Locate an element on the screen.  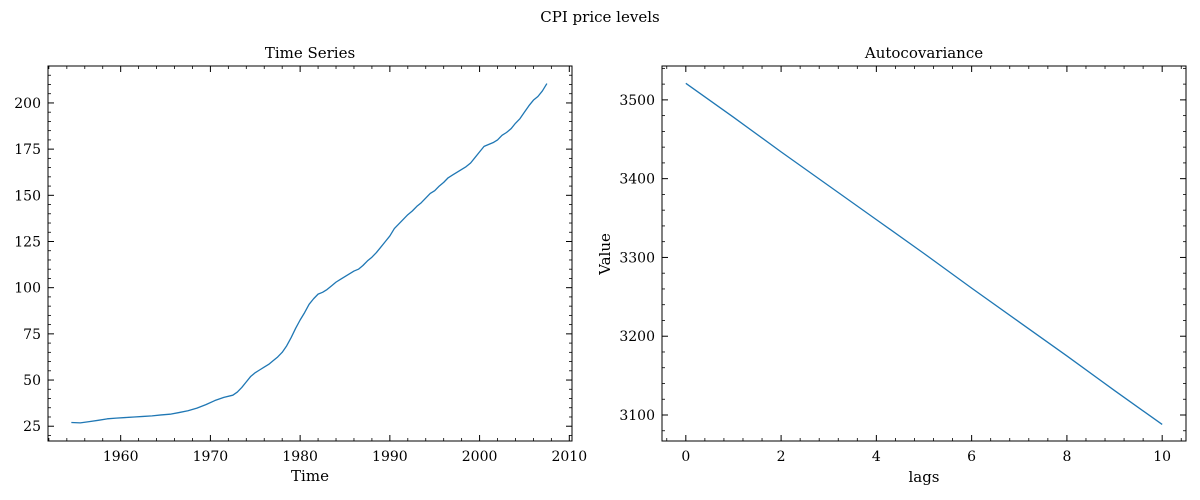
x-tick-label: 10 is located at coordinates (1162, 457).